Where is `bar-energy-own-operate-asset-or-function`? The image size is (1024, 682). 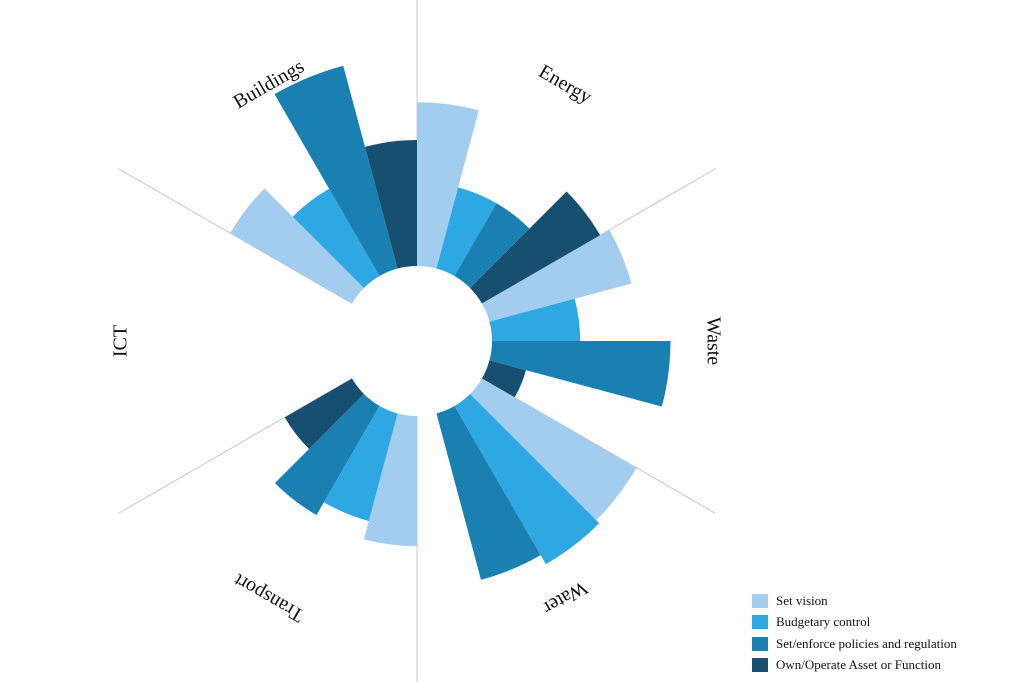 bar-energy-own-operate-asset-or-function is located at coordinates (535, 247).